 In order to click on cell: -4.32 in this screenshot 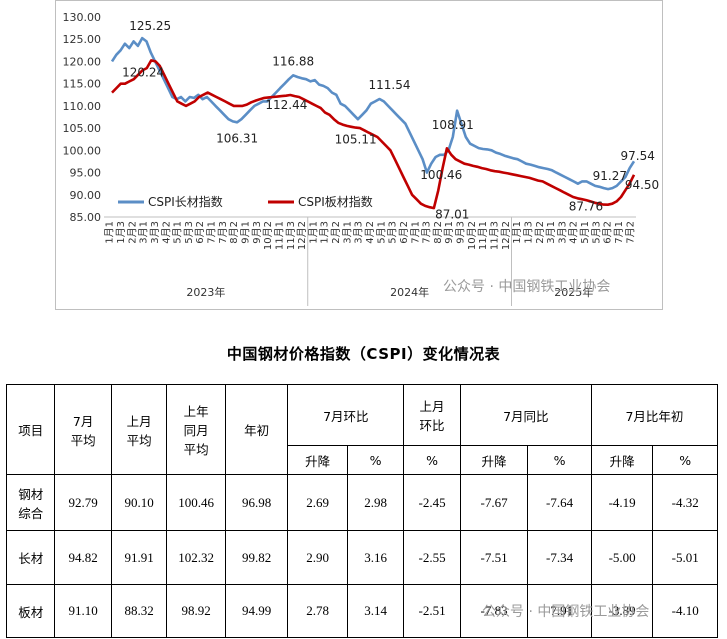, I will do `click(685, 502)`.